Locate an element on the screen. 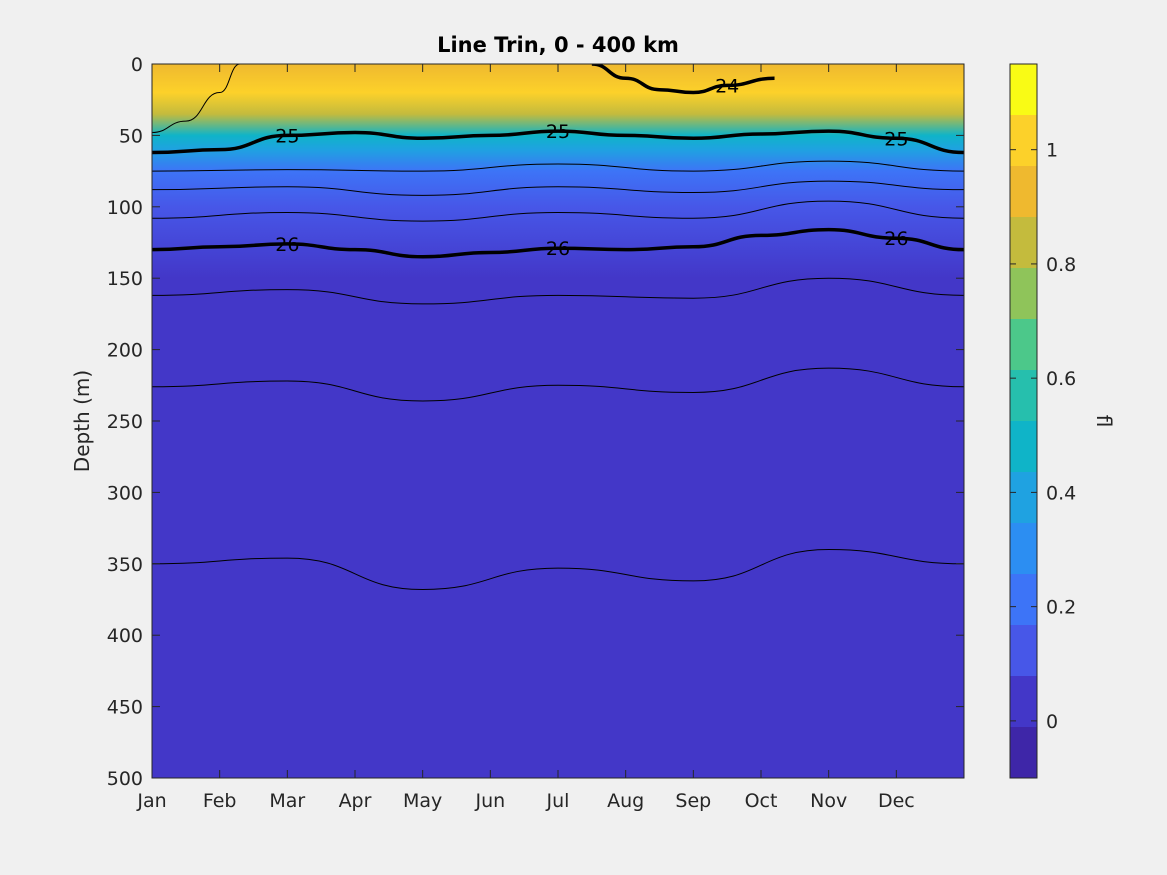 The width and height of the screenshot is (1167, 875). colorbar-label: fl is located at coordinates (1104, 421).